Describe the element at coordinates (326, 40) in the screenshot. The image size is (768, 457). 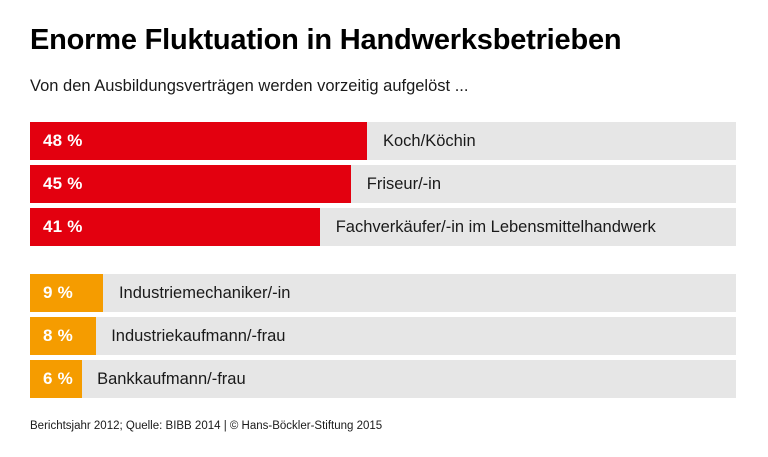
I see `page-title: Enorme Fluktuation in Handwerksbetrieben` at that location.